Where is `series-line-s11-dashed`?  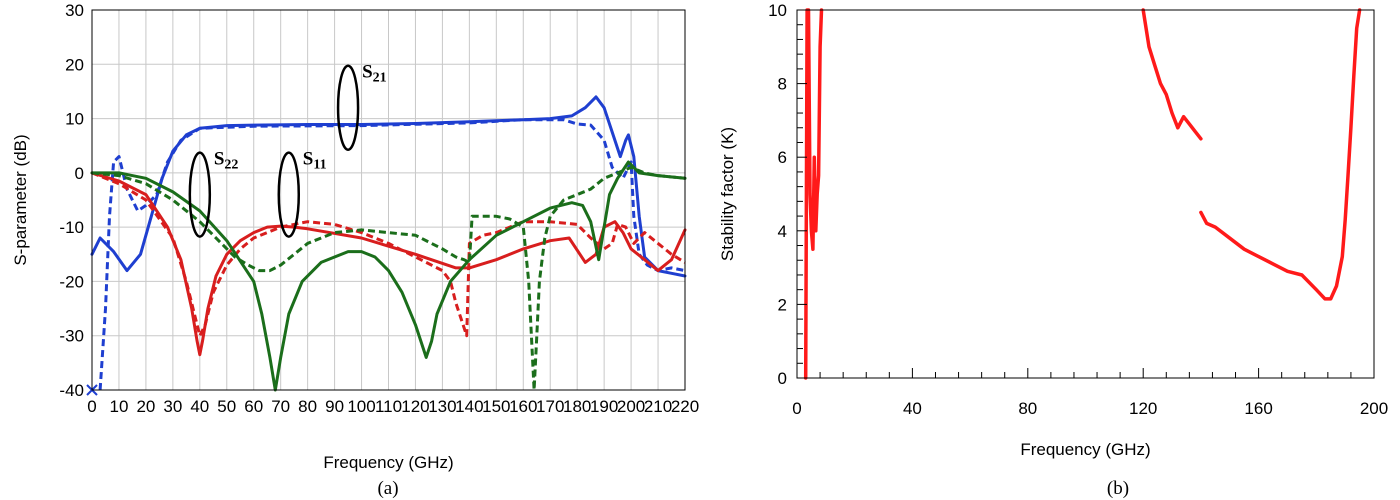 series-line-s11-dashed is located at coordinates (388, 254).